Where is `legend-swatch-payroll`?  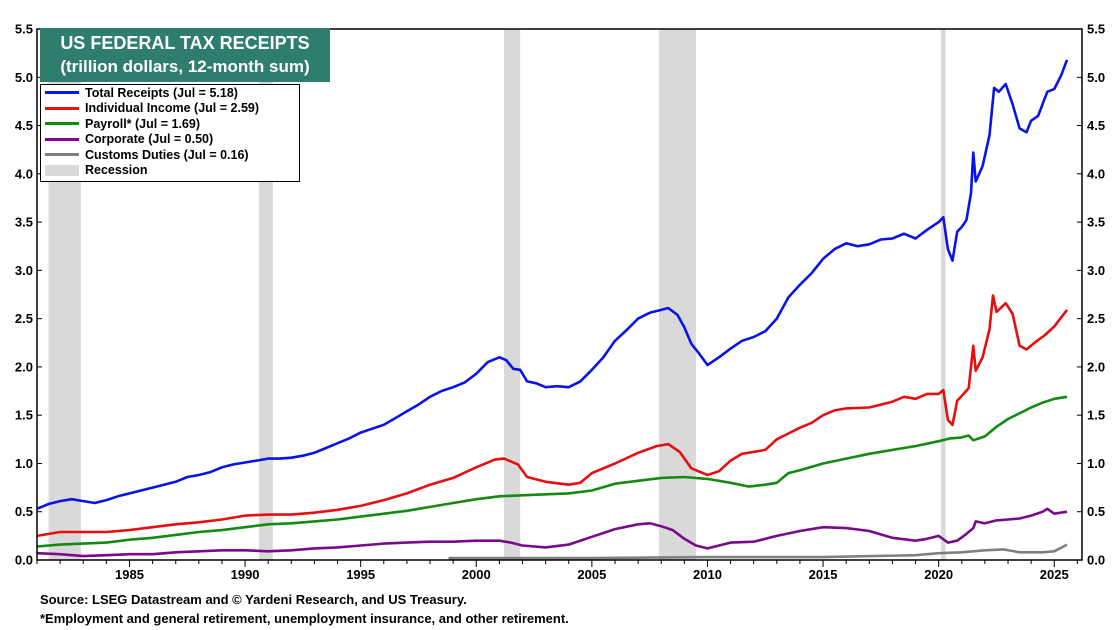 legend-swatch-payroll is located at coordinates (62, 124).